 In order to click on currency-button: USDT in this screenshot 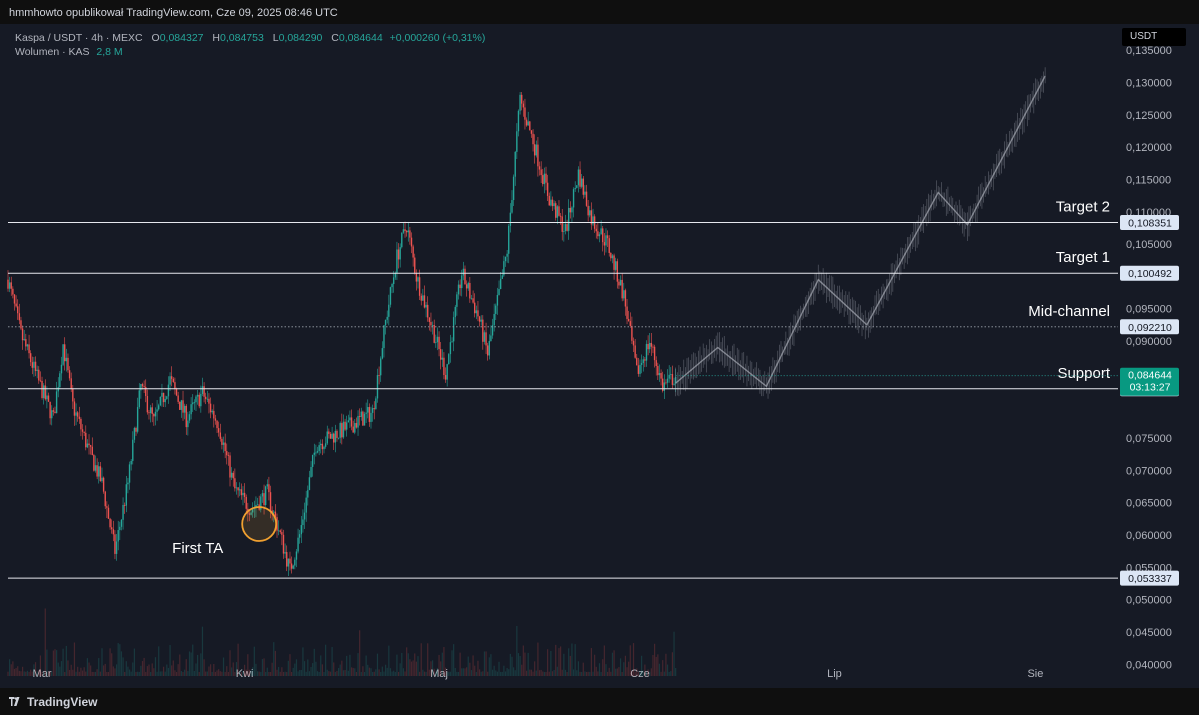, I will do `click(1154, 37)`.